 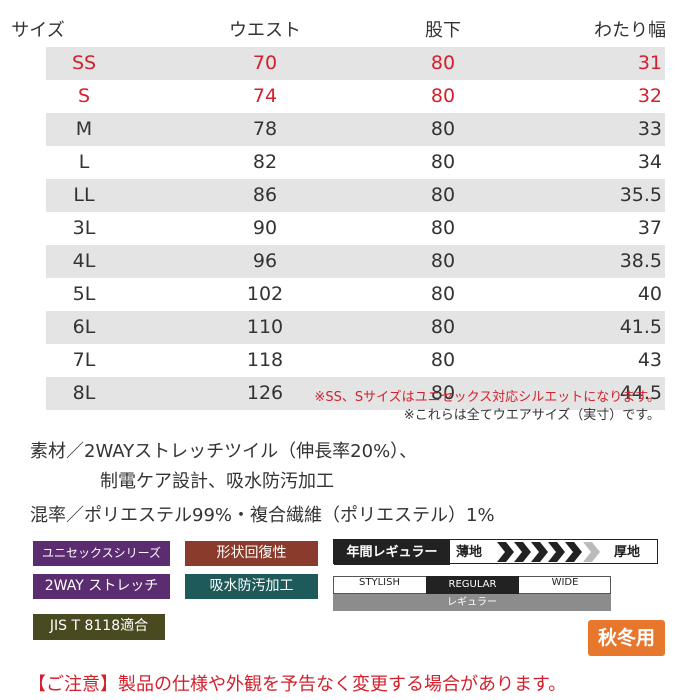 I want to click on table-row: M 78 80 33, so click(x=355, y=129).